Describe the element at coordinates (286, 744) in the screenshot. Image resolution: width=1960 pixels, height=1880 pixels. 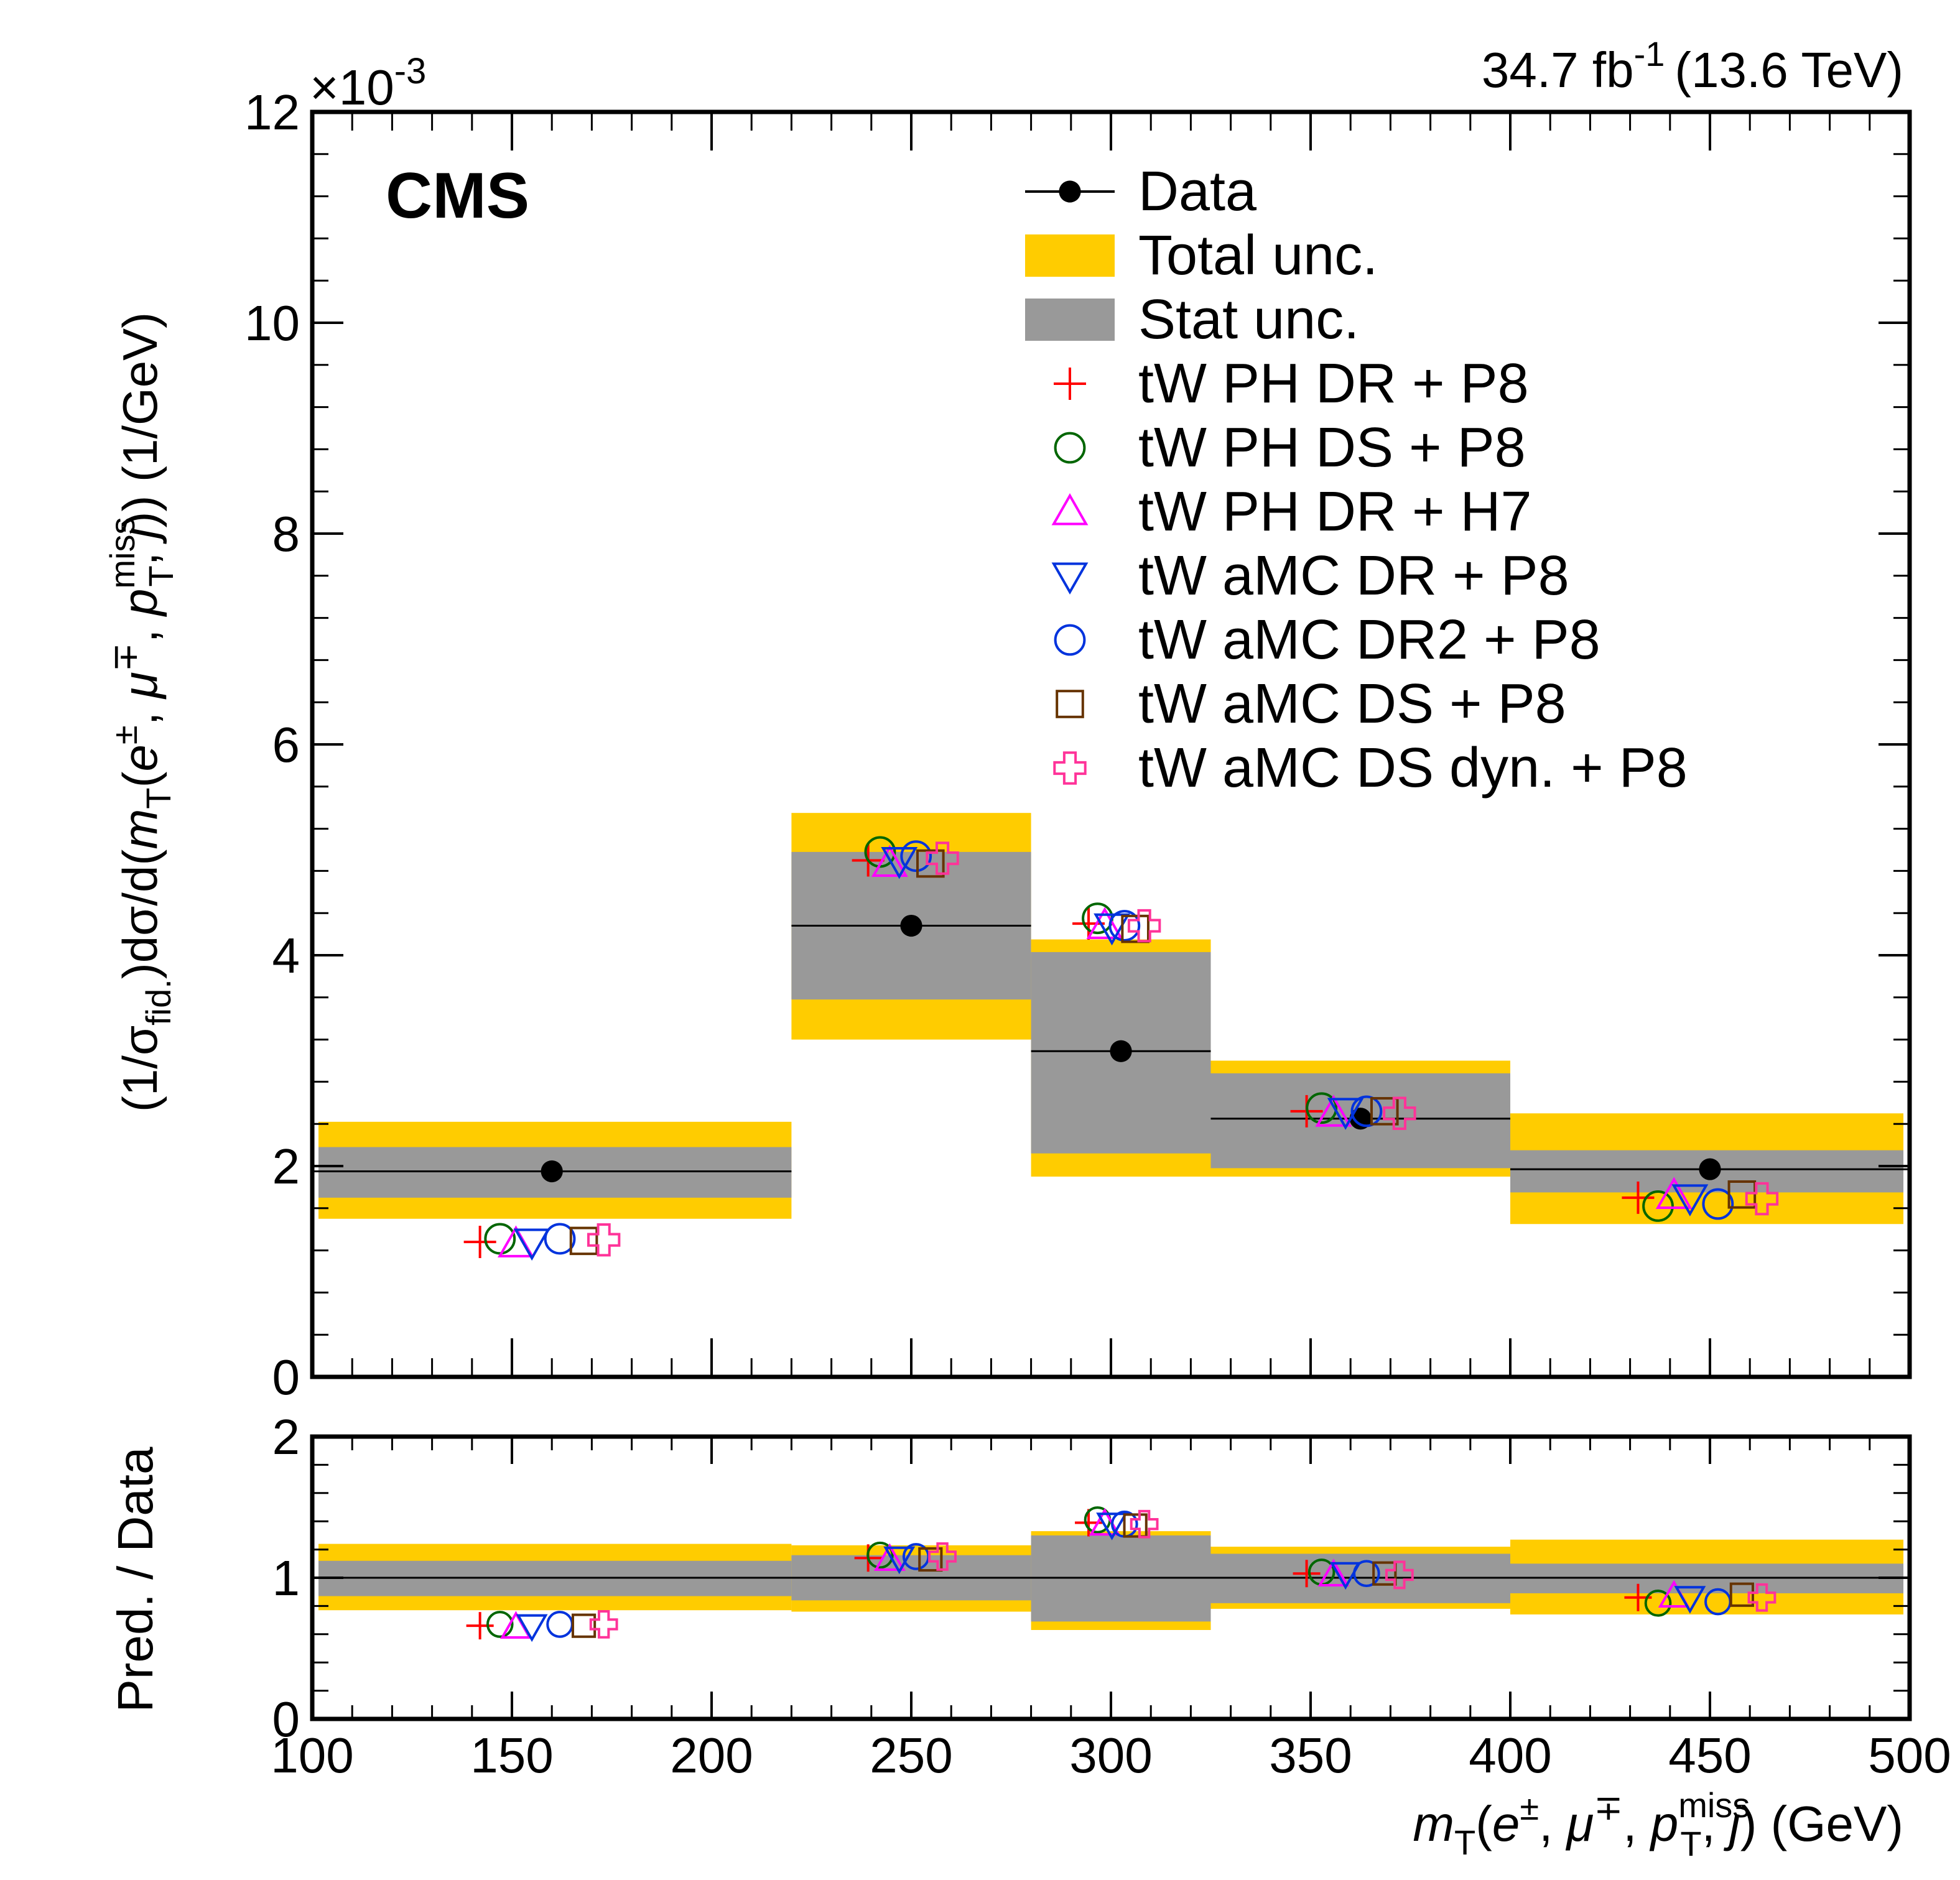
I see `y-tick-label: 6` at that location.